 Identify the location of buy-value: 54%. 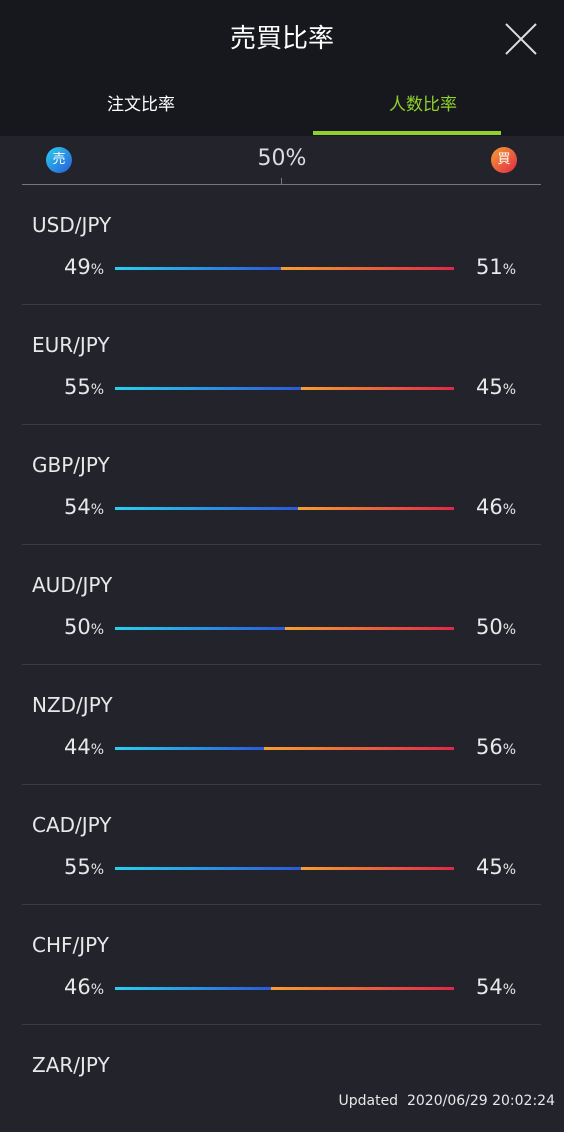
(496, 987).